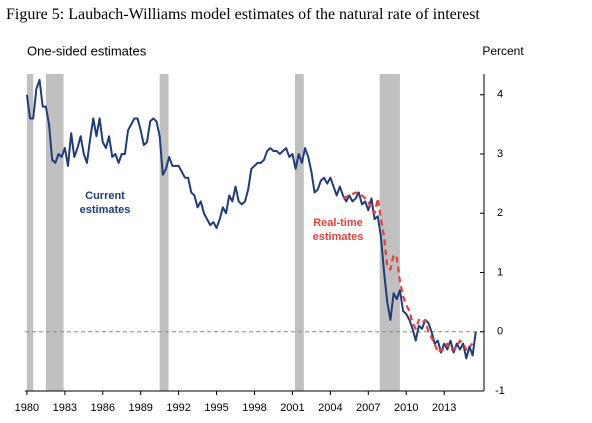 The height and width of the screenshot is (423, 592). What do you see at coordinates (500, 213) in the screenshot?
I see `y-tick-label: 2` at bounding box center [500, 213].